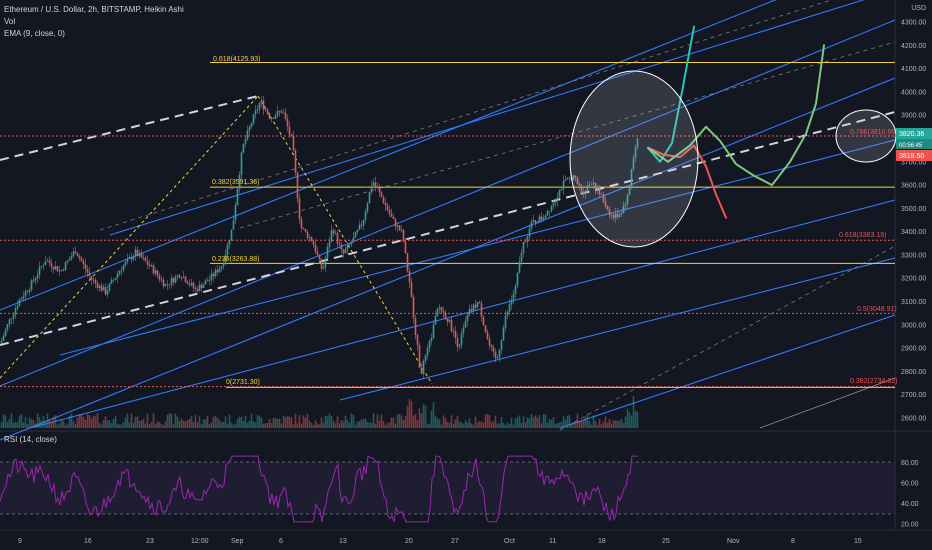 This screenshot has width=932, height=550. I want to click on price-tick-label: 4000.00, so click(913, 92).